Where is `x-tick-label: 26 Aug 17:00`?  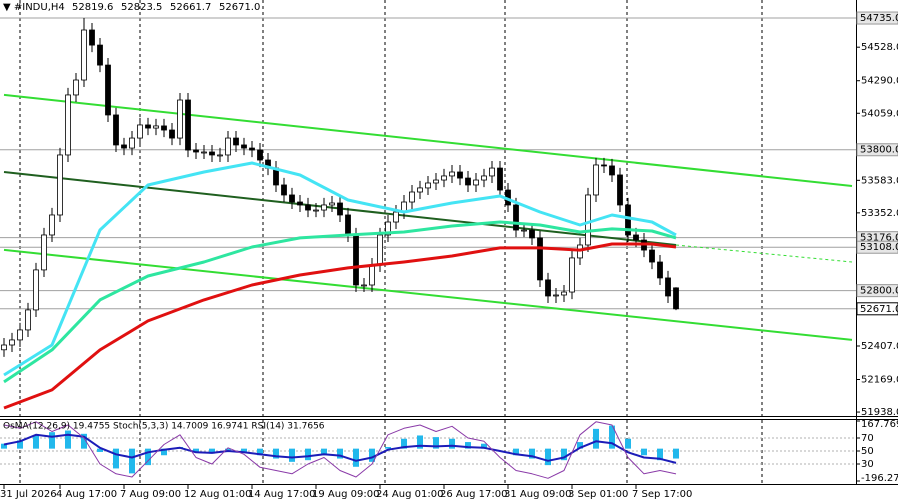
x-tick-label: 26 Aug 17:00 is located at coordinates (473, 494).